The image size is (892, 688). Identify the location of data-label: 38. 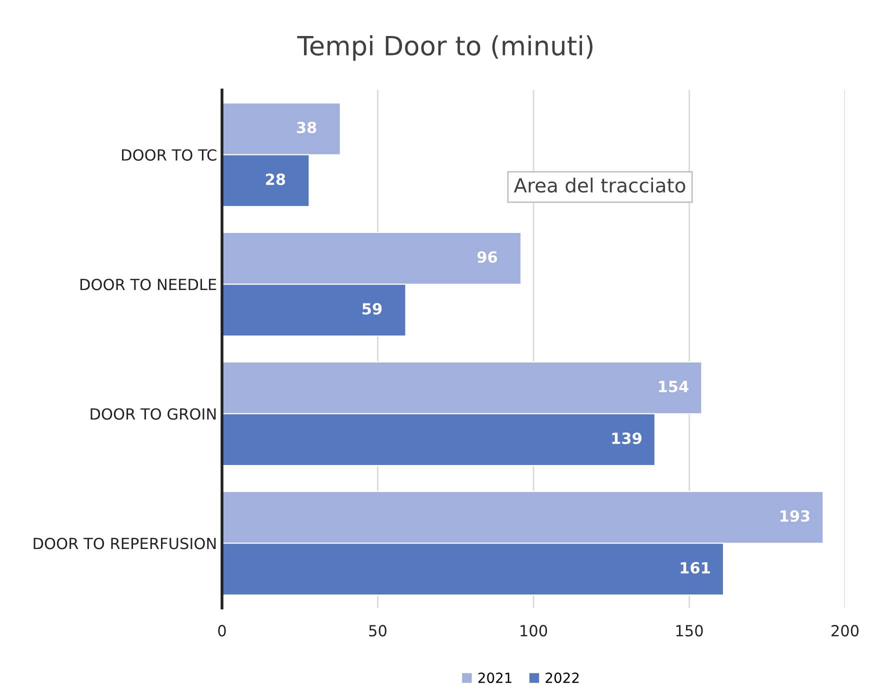
(306, 128).